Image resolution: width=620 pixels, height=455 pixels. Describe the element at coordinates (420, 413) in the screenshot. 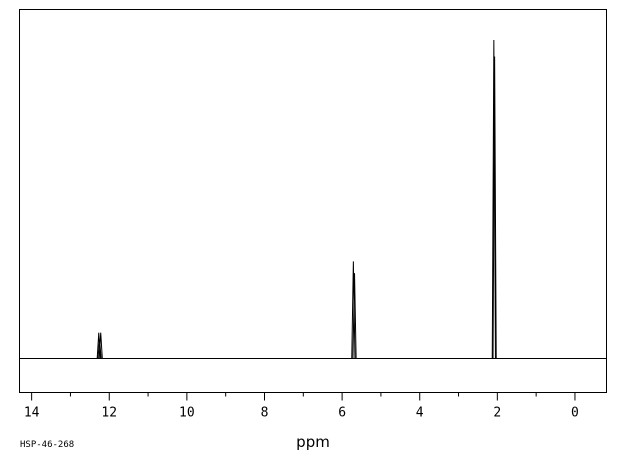

I see `x-tick-label: 4` at that location.